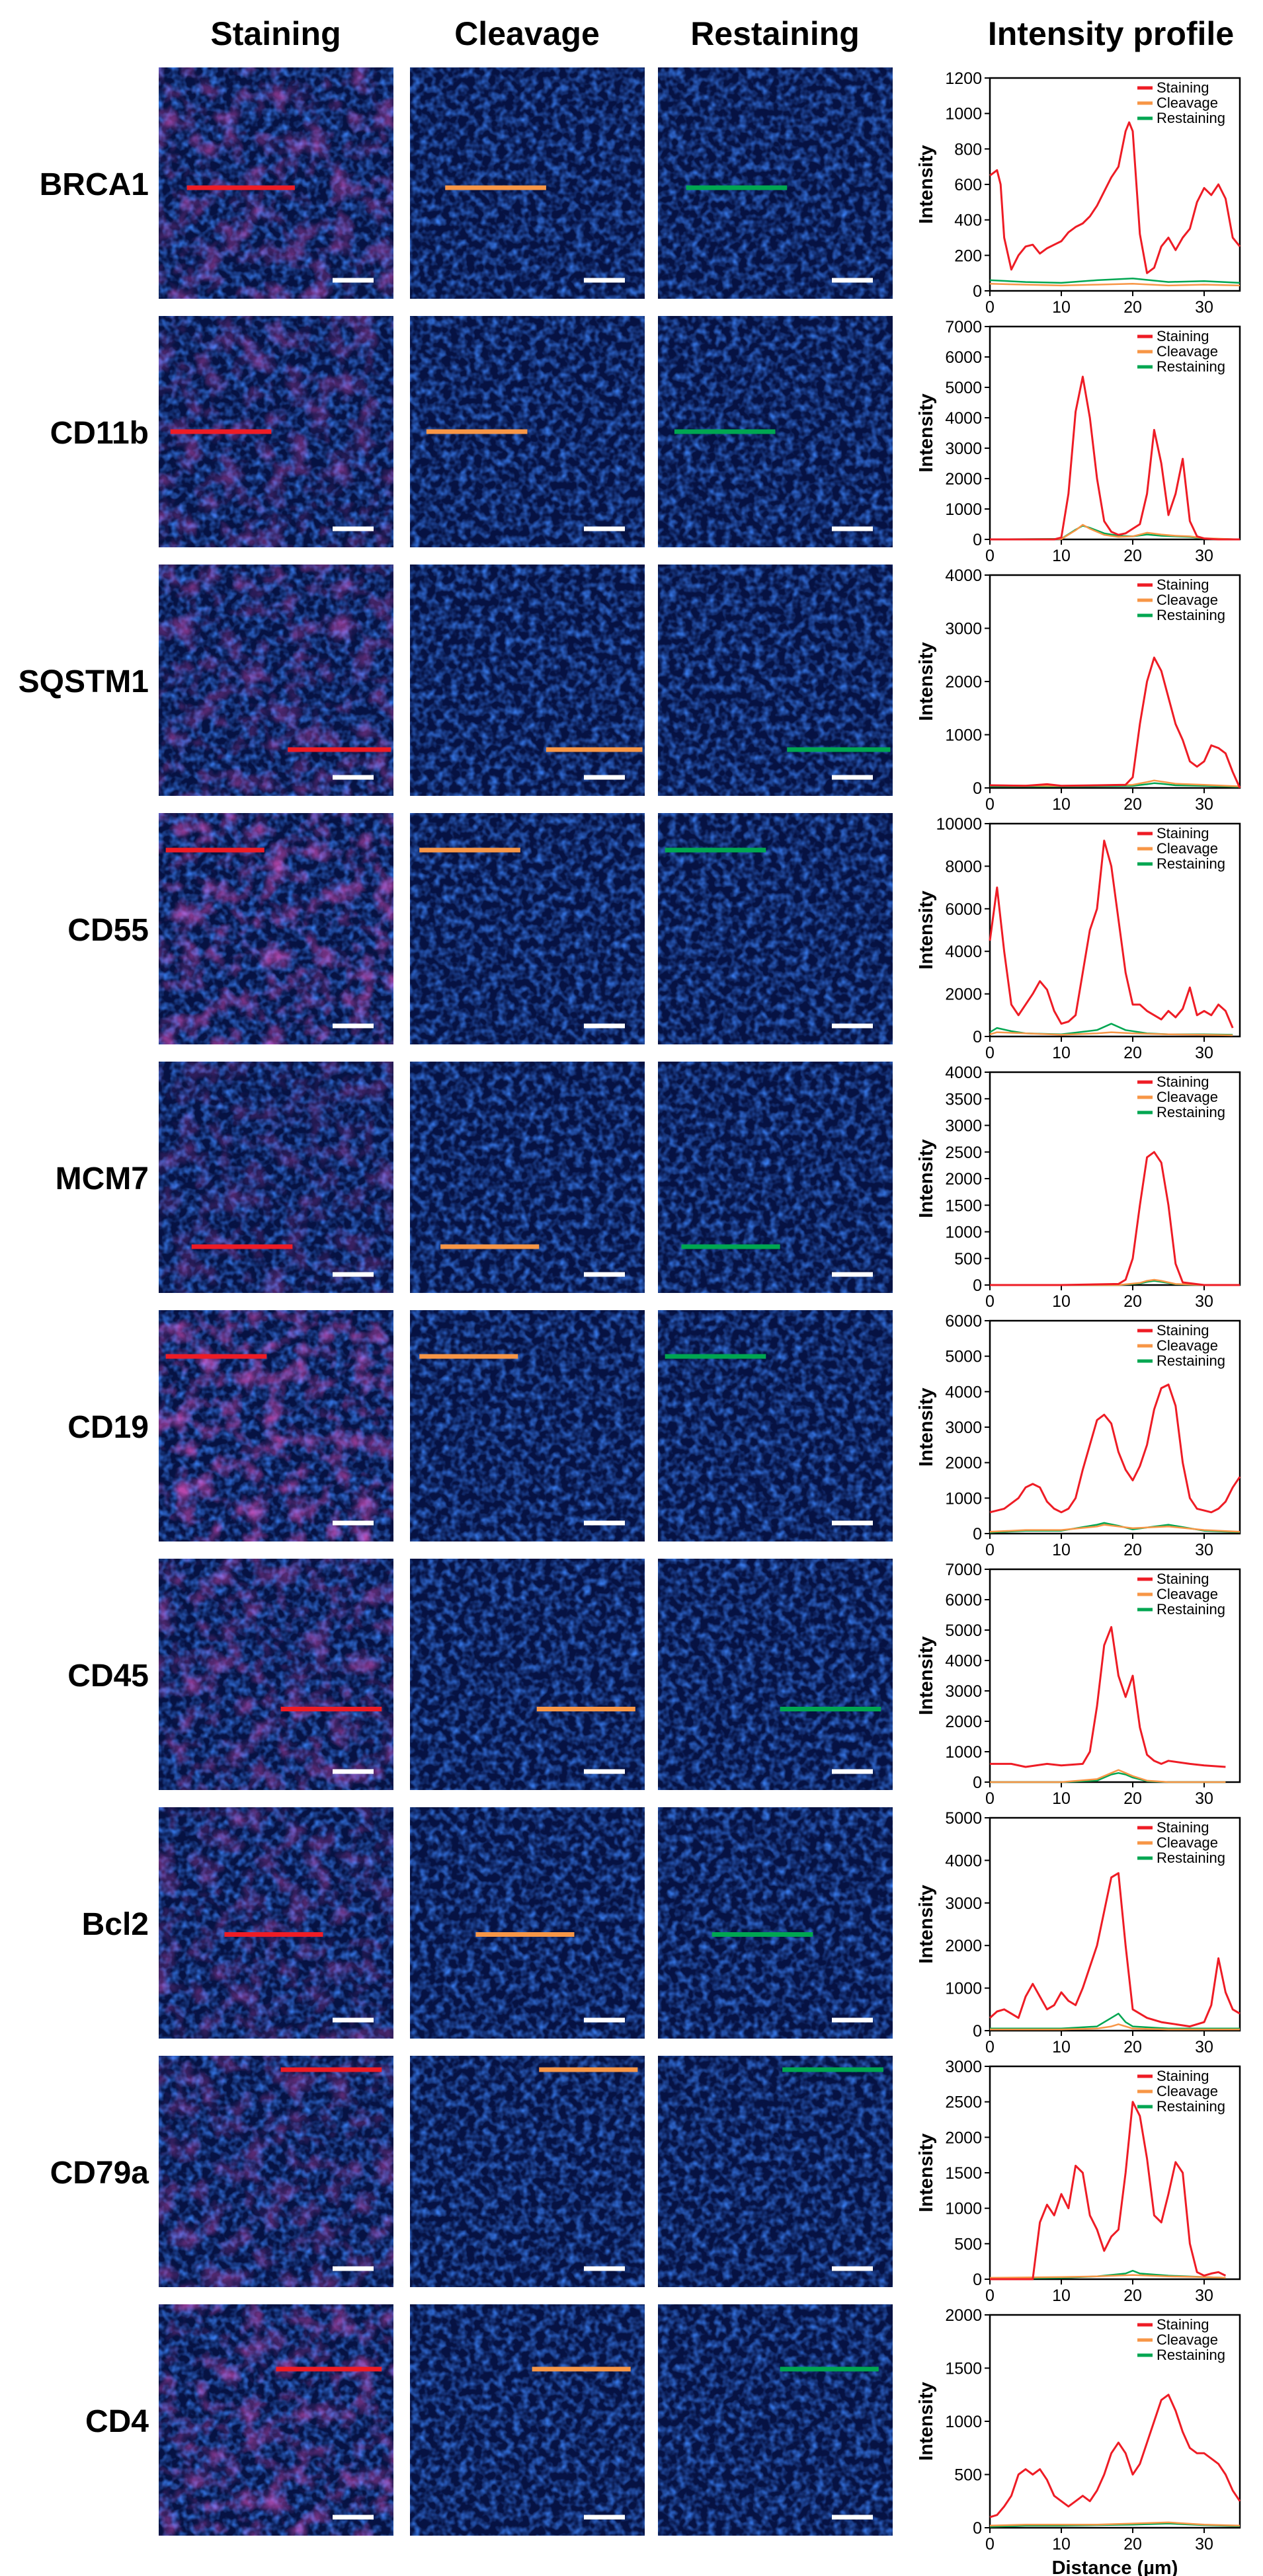 The width and height of the screenshot is (1263, 2576). I want to click on staining-image-cd45, so click(276, 1674).